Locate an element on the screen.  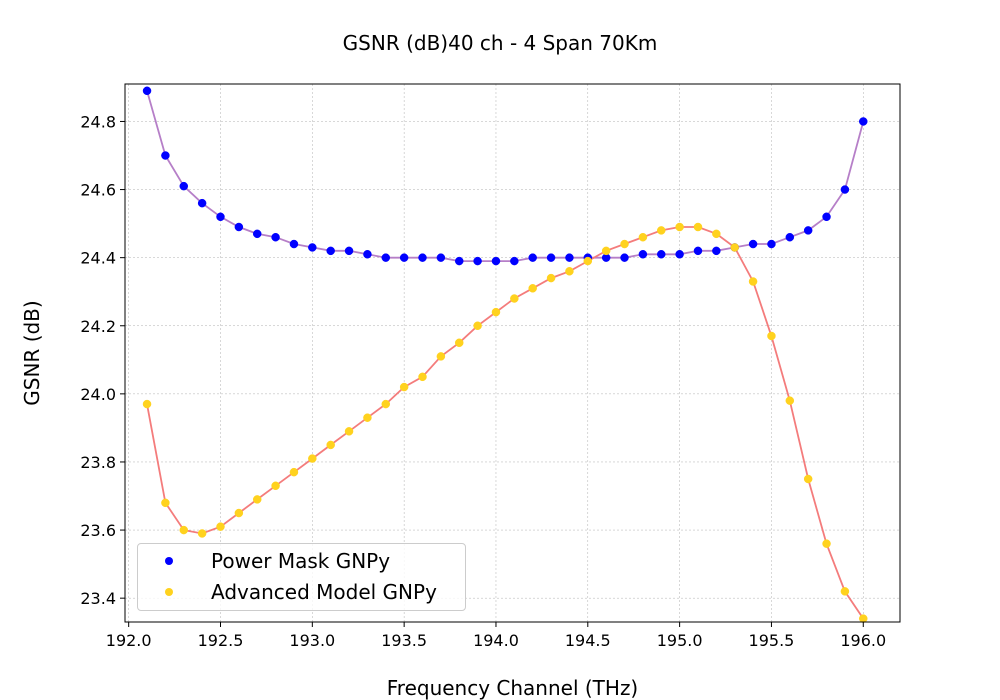
legend-marker-power-mask is located at coordinates (169, 561).